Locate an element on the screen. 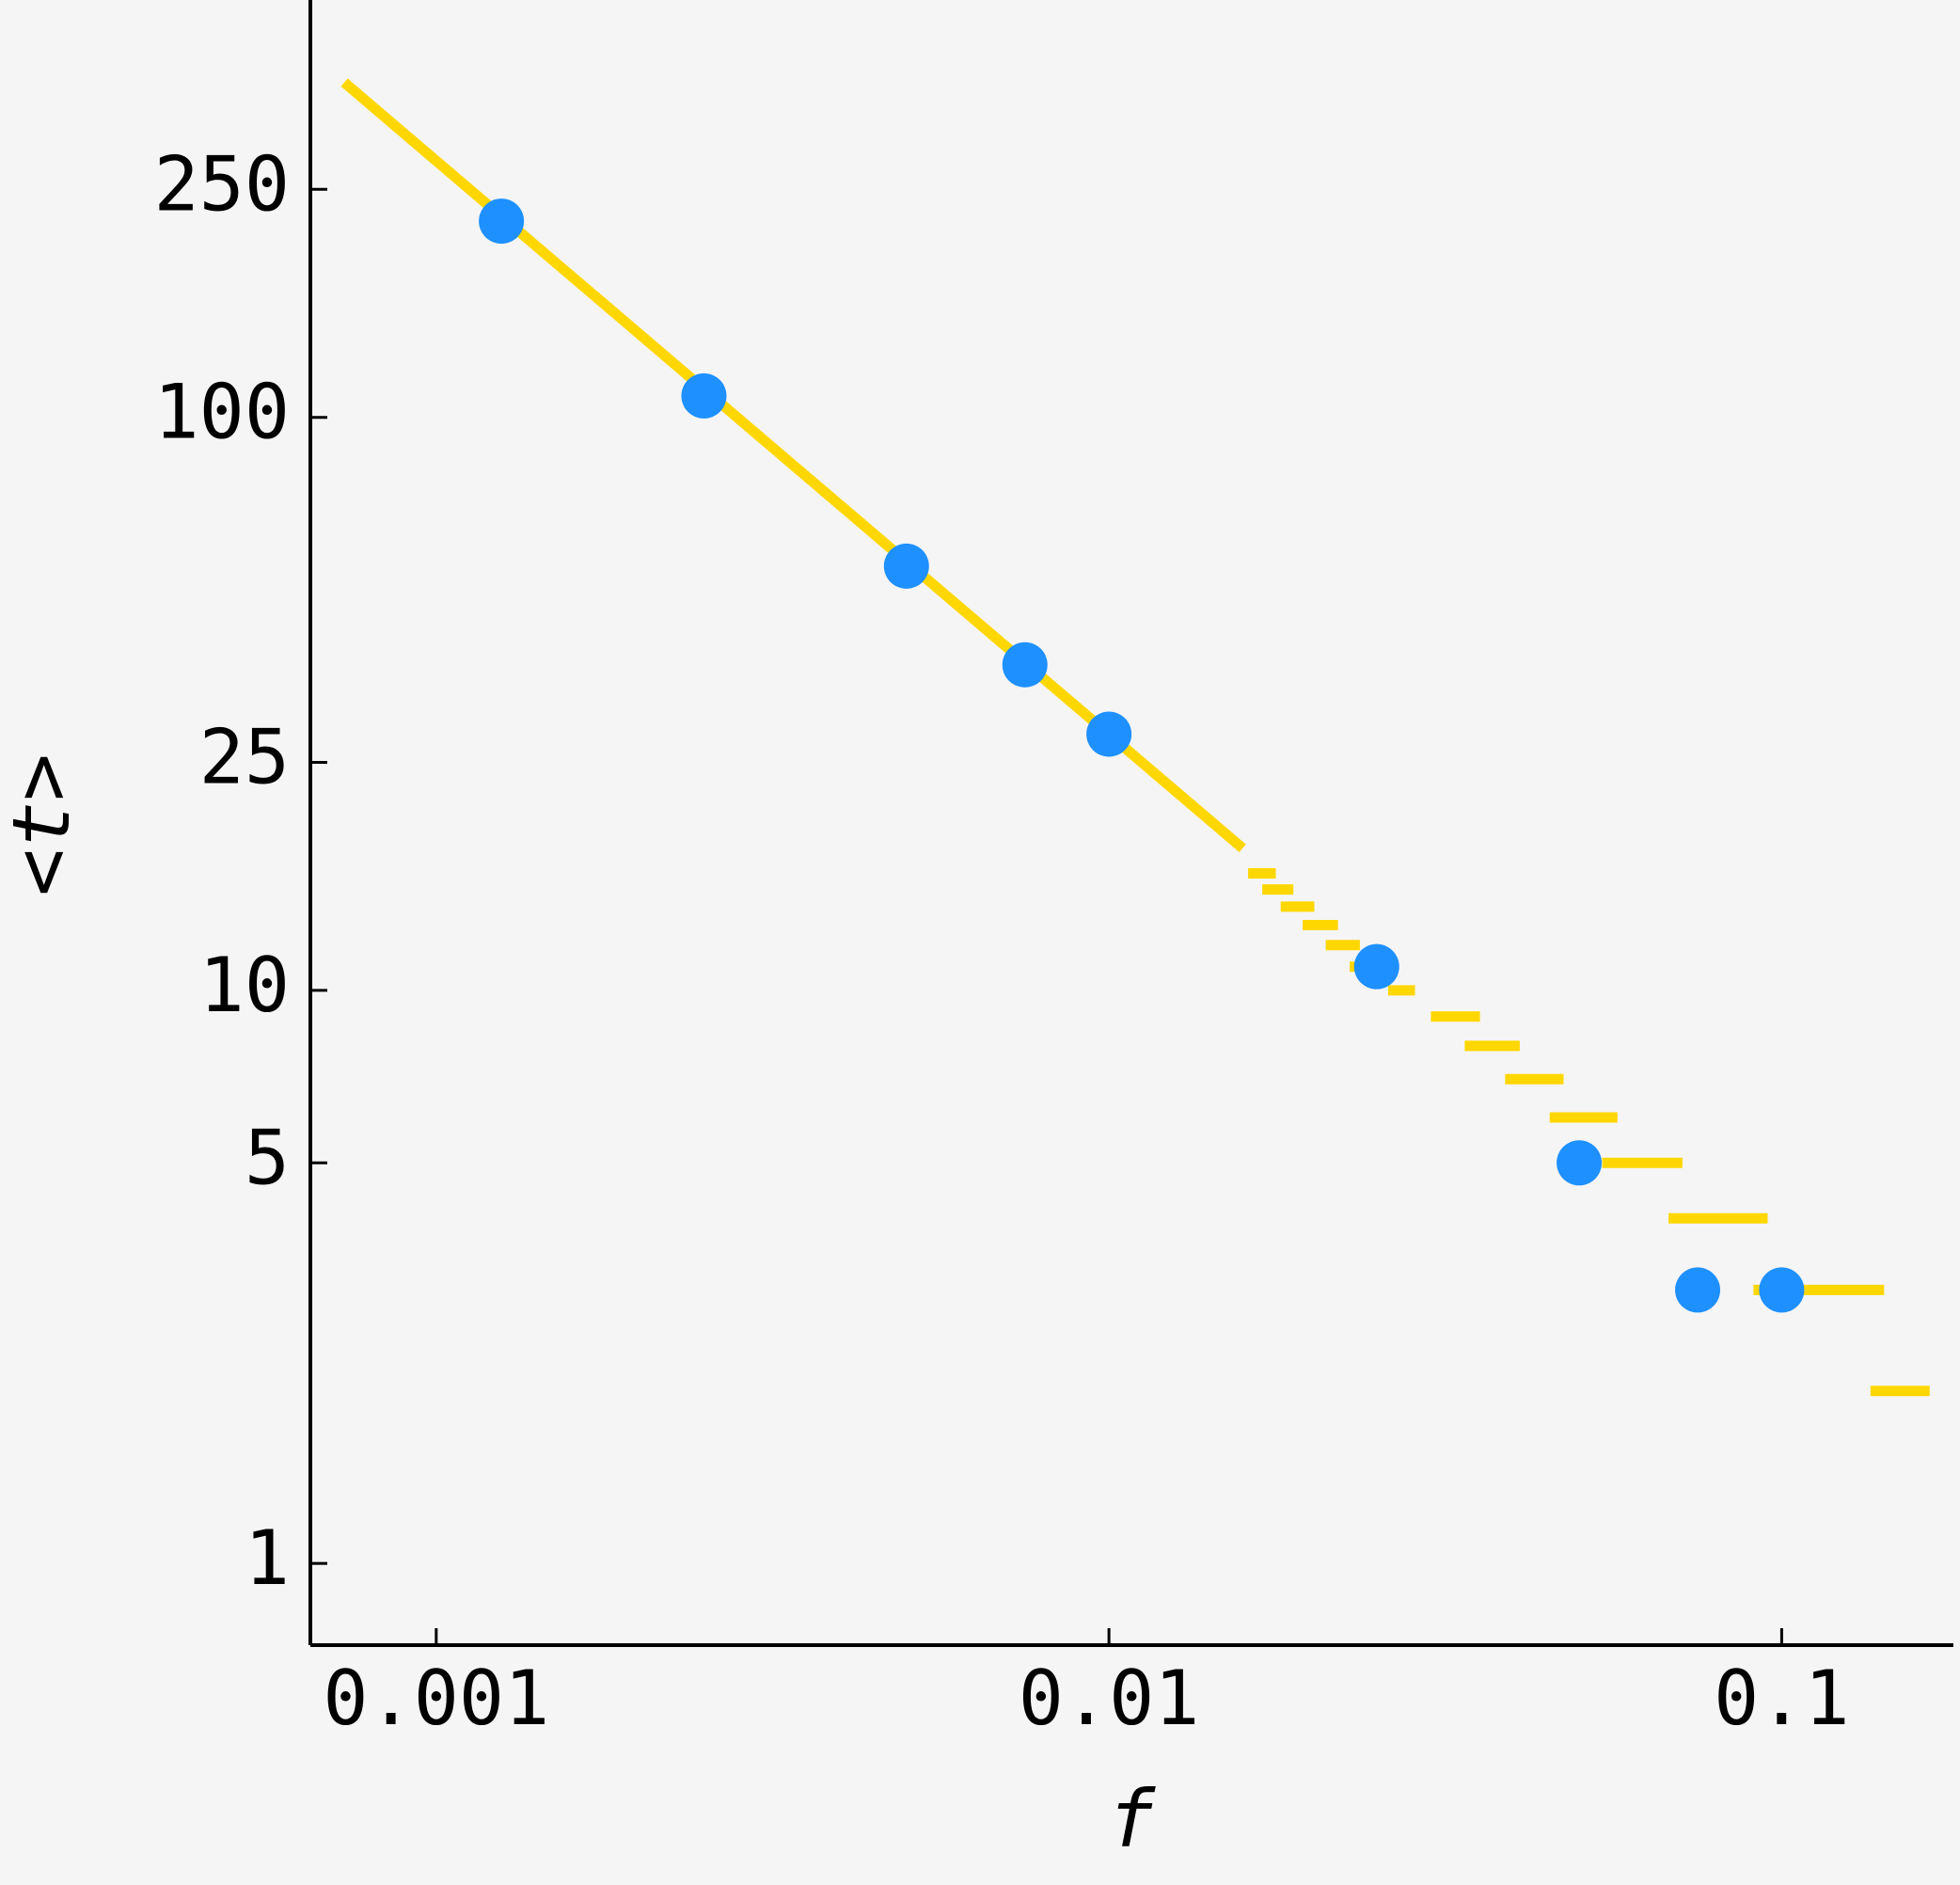 The width and height of the screenshot is (1960, 1885). x-tick-label: 0.1 is located at coordinates (1782, 1698).